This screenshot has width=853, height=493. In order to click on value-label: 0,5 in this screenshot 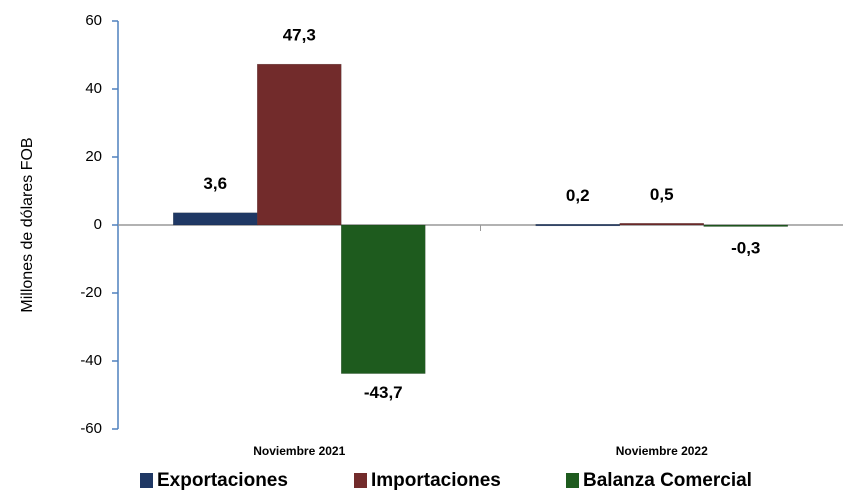, I will do `click(662, 194)`.